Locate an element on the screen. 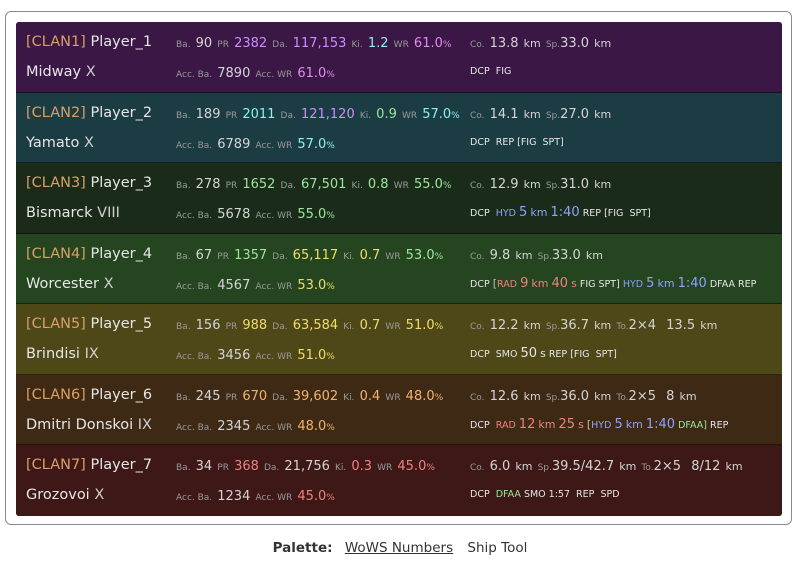 Image resolution: width=800 pixels, height=581 pixels. battles-value: 90 is located at coordinates (204, 43).